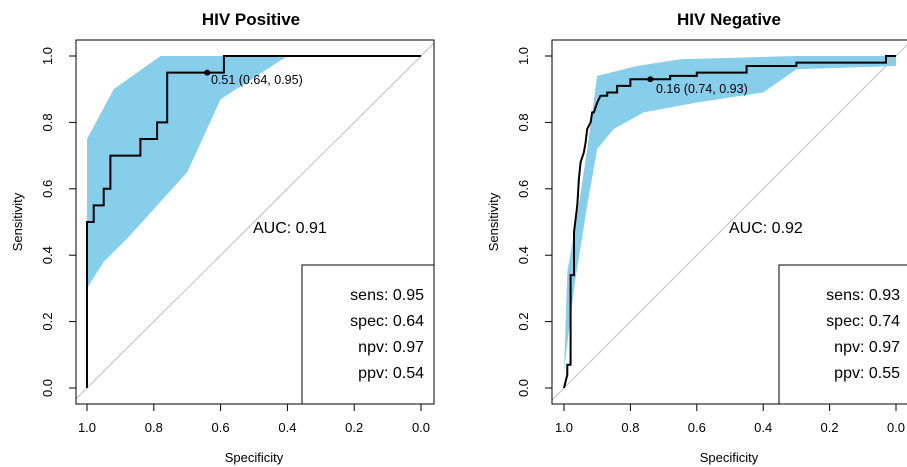 The width and height of the screenshot is (907, 467). What do you see at coordinates (387, 295) in the screenshot?
I see `stat-sens: sens: 0.95` at bounding box center [387, 295].